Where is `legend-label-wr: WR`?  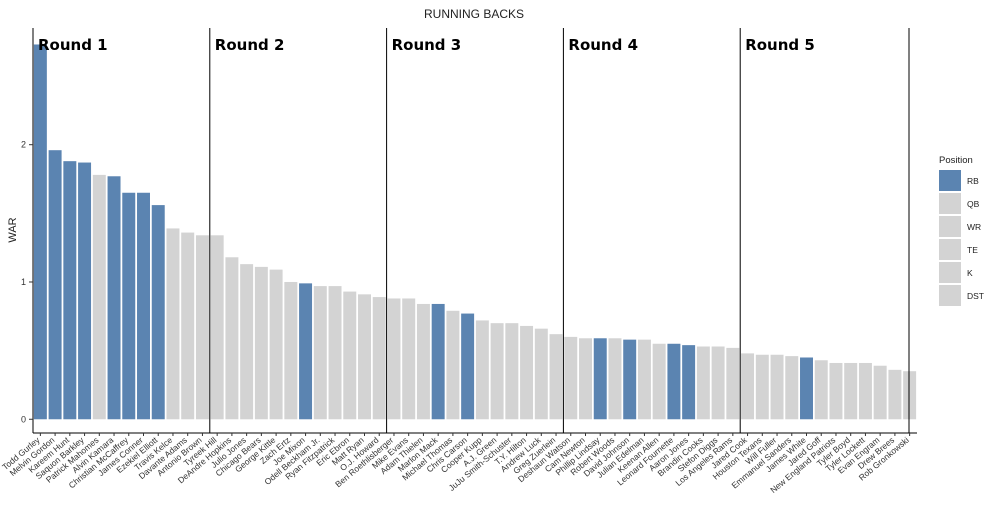 legend-label-wr: WR is located at coordinates (974, 227).